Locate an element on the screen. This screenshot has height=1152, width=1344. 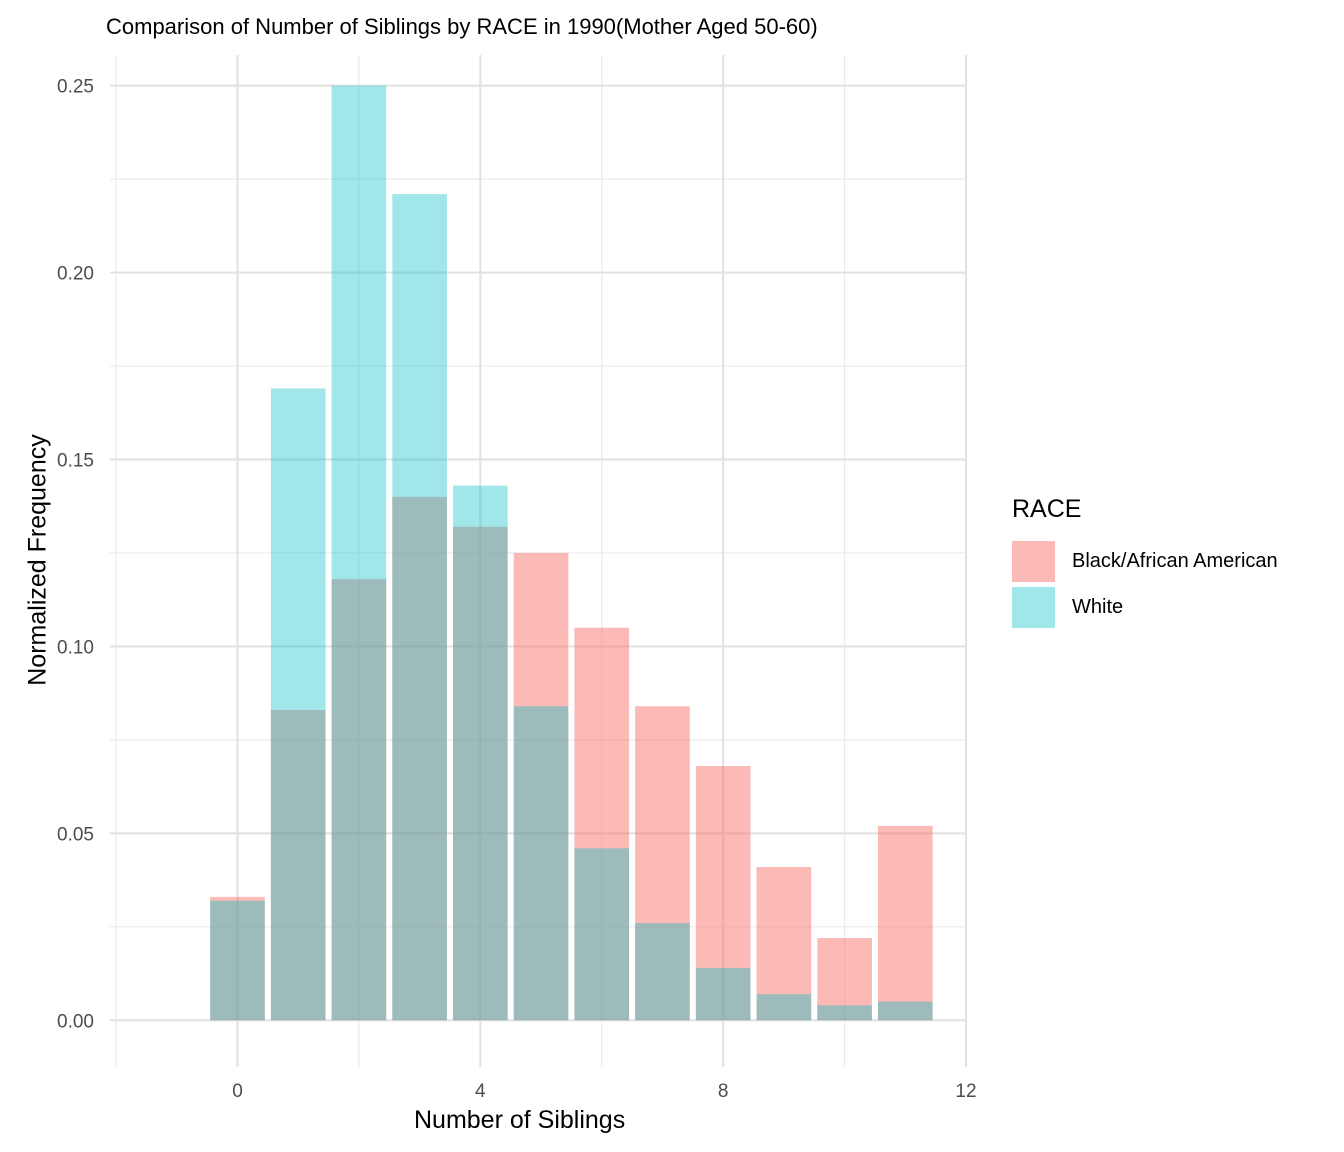
y-tick-label: 0.15 is located at coordinates (75, 461).